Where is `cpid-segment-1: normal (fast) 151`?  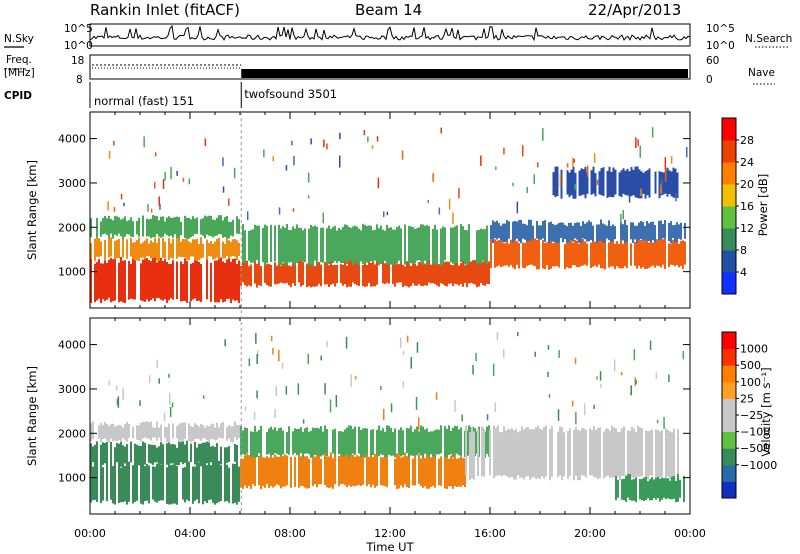
cpid-segment-1: normal (fast) 151 is located at coordinates (144, 101).